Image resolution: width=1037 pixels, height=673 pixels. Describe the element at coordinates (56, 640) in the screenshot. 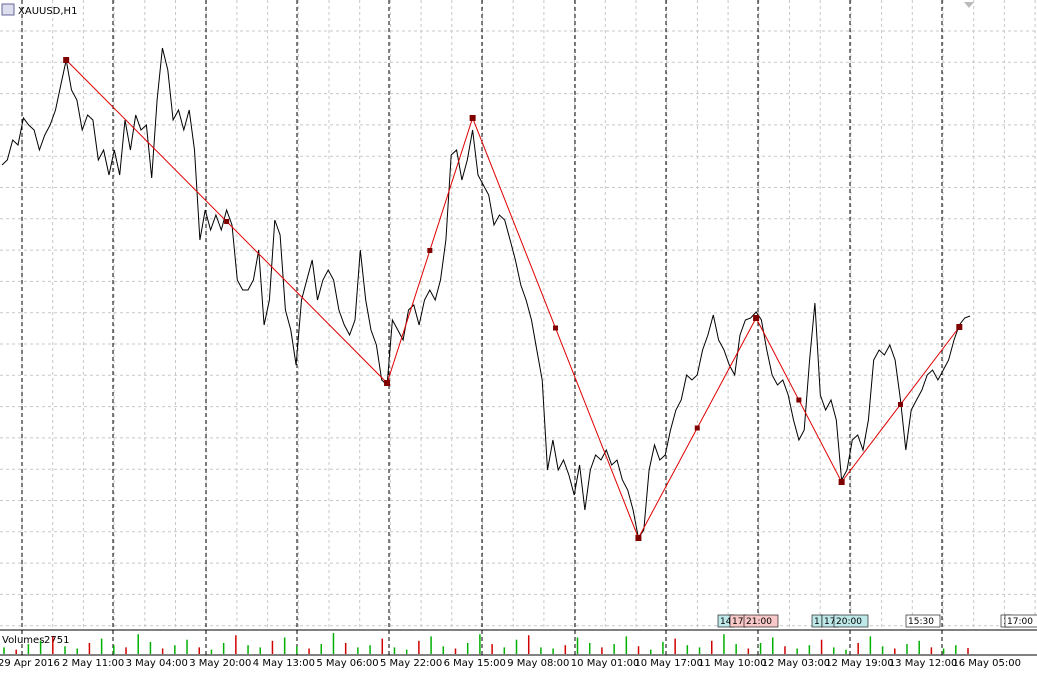

I see `volume-last: 2751` at that location.